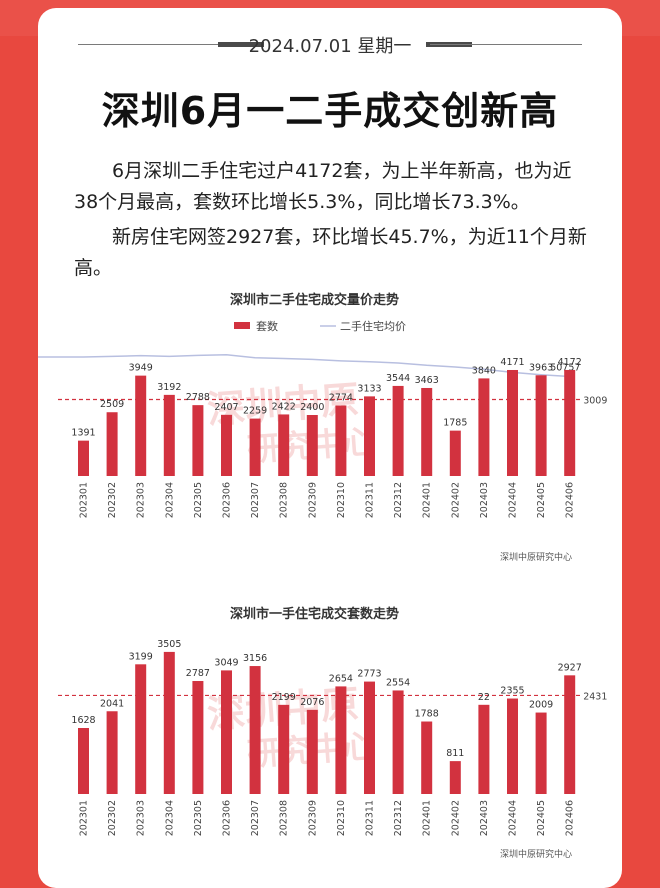 Image resolution: width=660 pixels, height=888 pixels. I want to click on x-tick-202309: 202309, so click(312, 818).